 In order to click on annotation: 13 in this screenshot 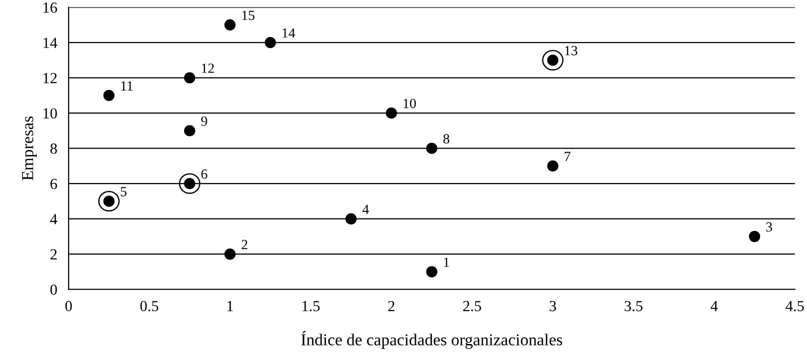, I will do `click(571, 51)`.